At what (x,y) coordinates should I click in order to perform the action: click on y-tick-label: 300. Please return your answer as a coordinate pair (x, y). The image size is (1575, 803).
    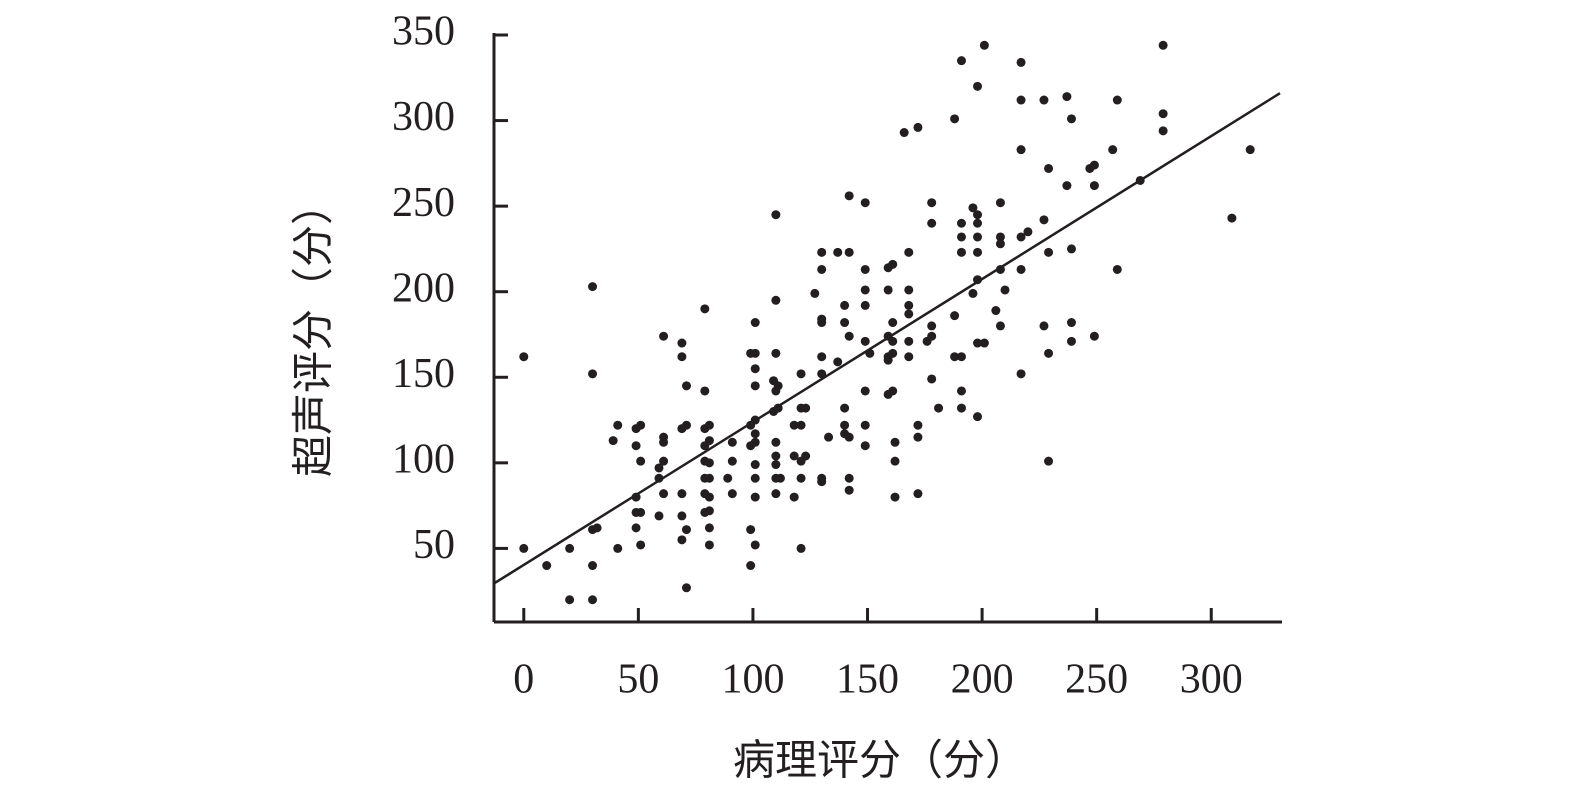
    Looking at the image, I should click on (423, 117).